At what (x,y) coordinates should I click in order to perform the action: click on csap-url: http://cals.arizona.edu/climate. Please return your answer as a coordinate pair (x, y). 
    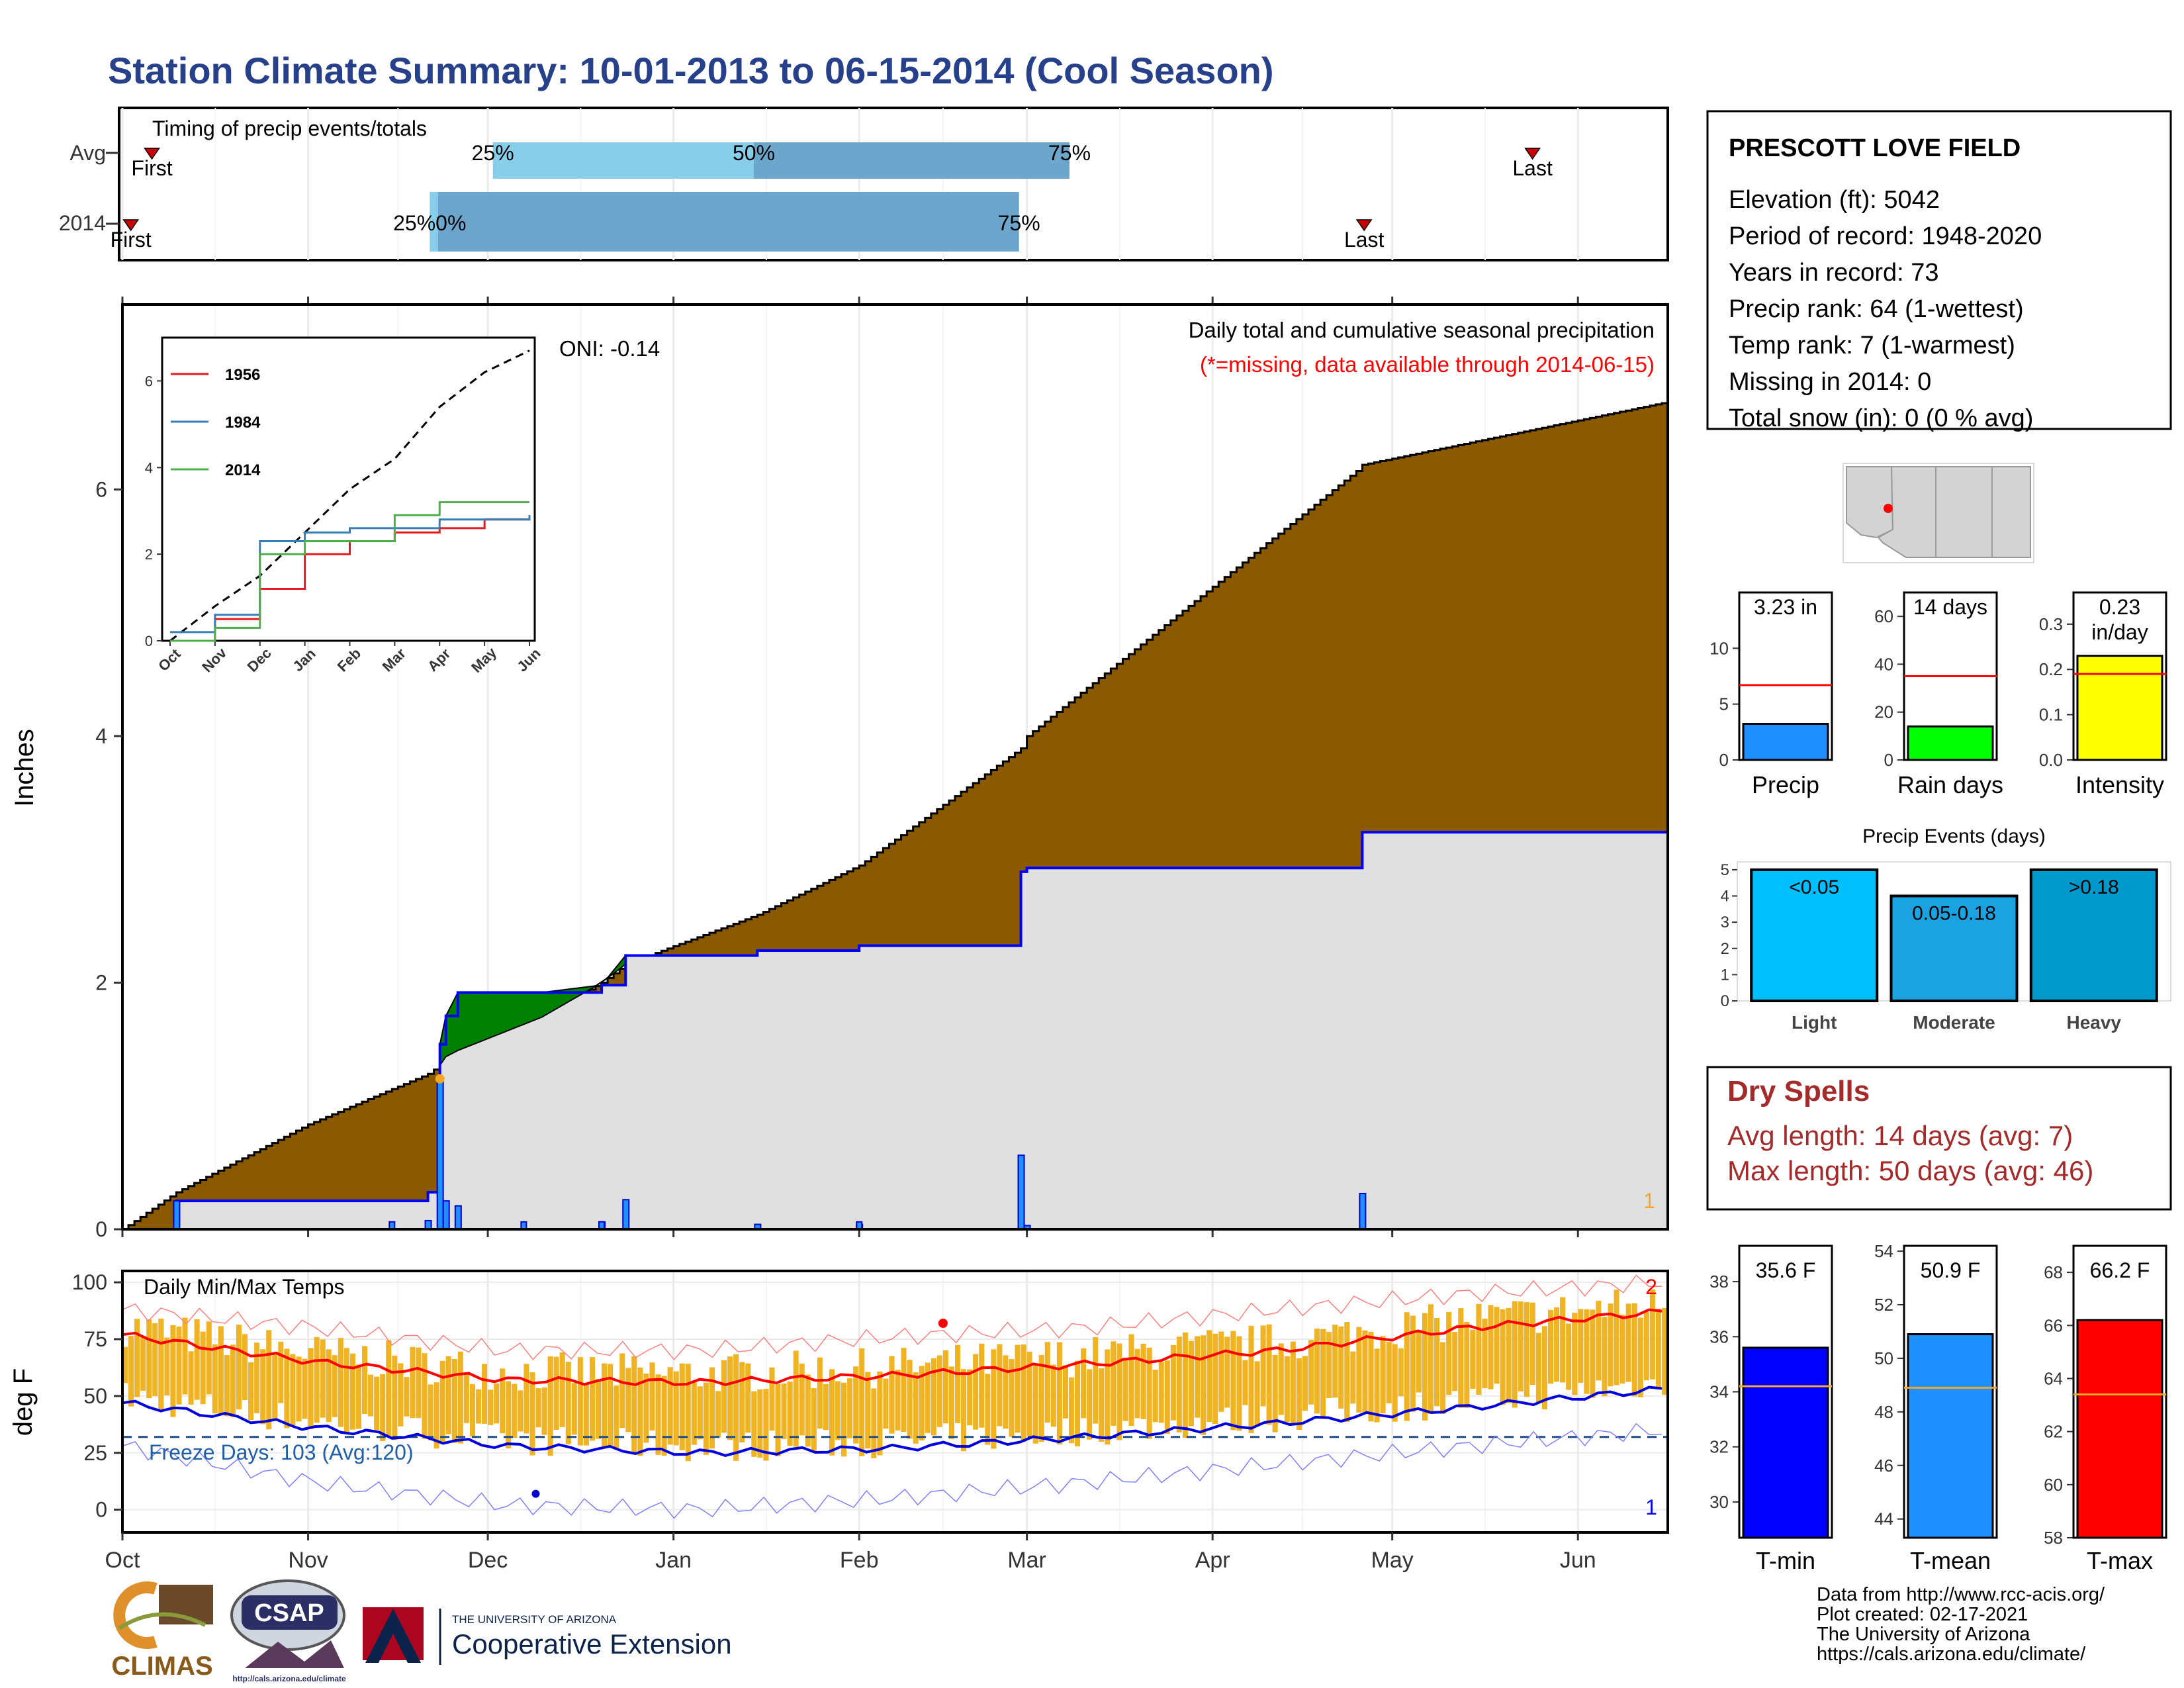
    Looking at the image, I should click on (289, 1678).